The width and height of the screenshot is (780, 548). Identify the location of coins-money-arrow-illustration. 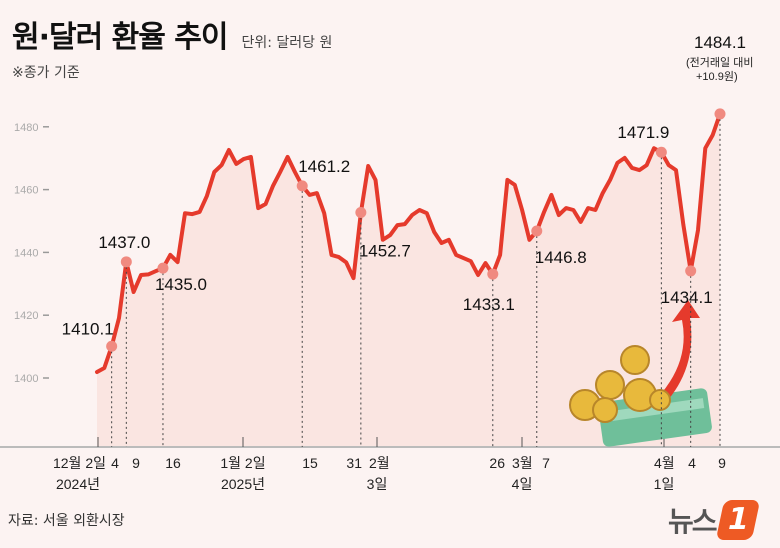
(640, 373).